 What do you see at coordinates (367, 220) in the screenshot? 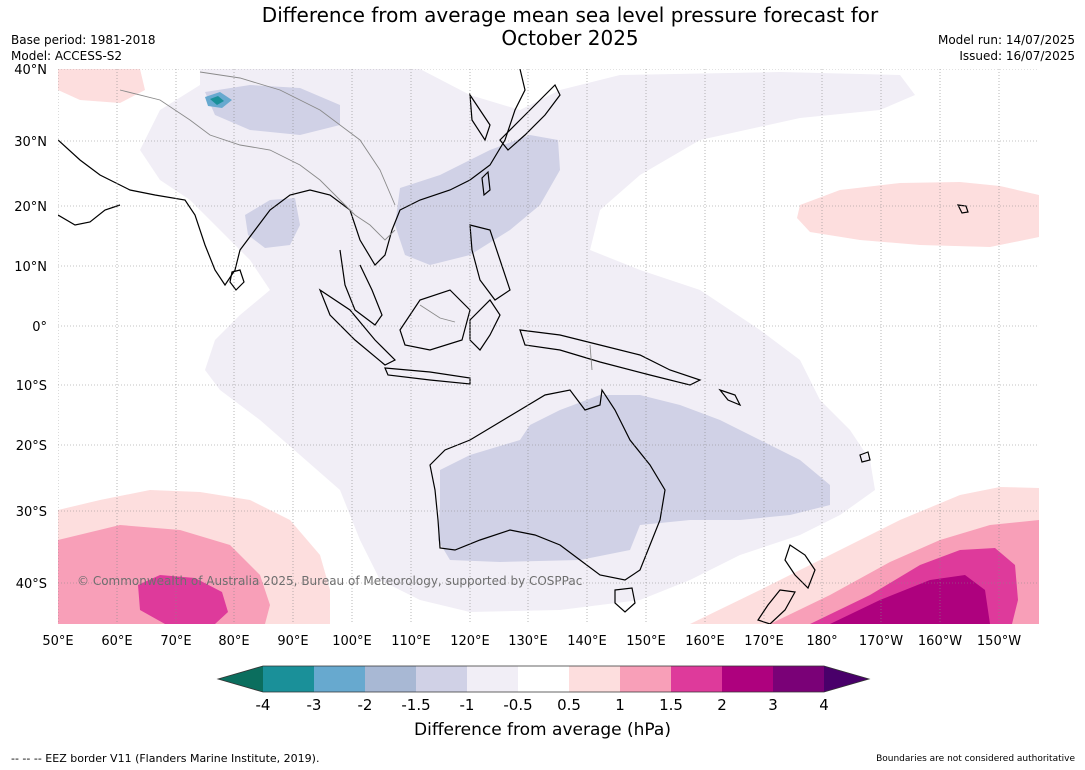
I see `border-indochina` at bounding box center [367, 220].